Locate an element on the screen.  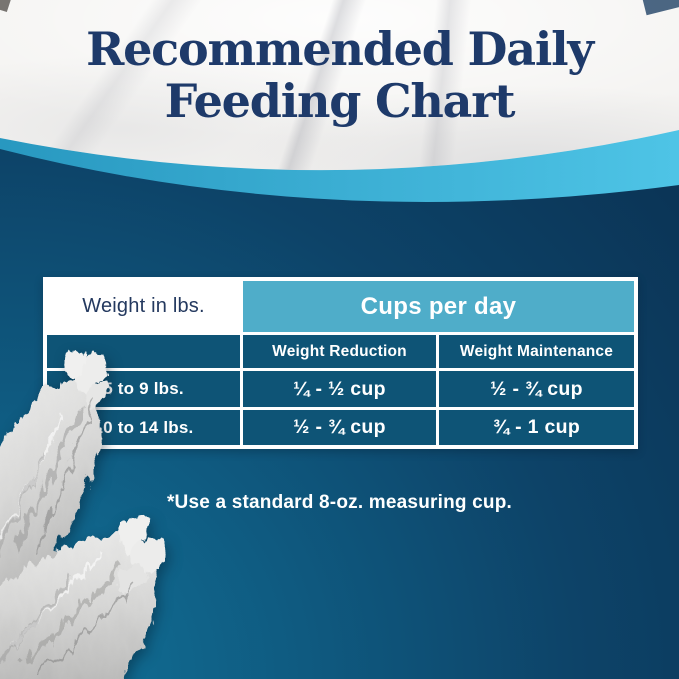
measuring-cup-footnote: *Use a standard 8-oz. measuring cup. is located at coordinates (339, 502).